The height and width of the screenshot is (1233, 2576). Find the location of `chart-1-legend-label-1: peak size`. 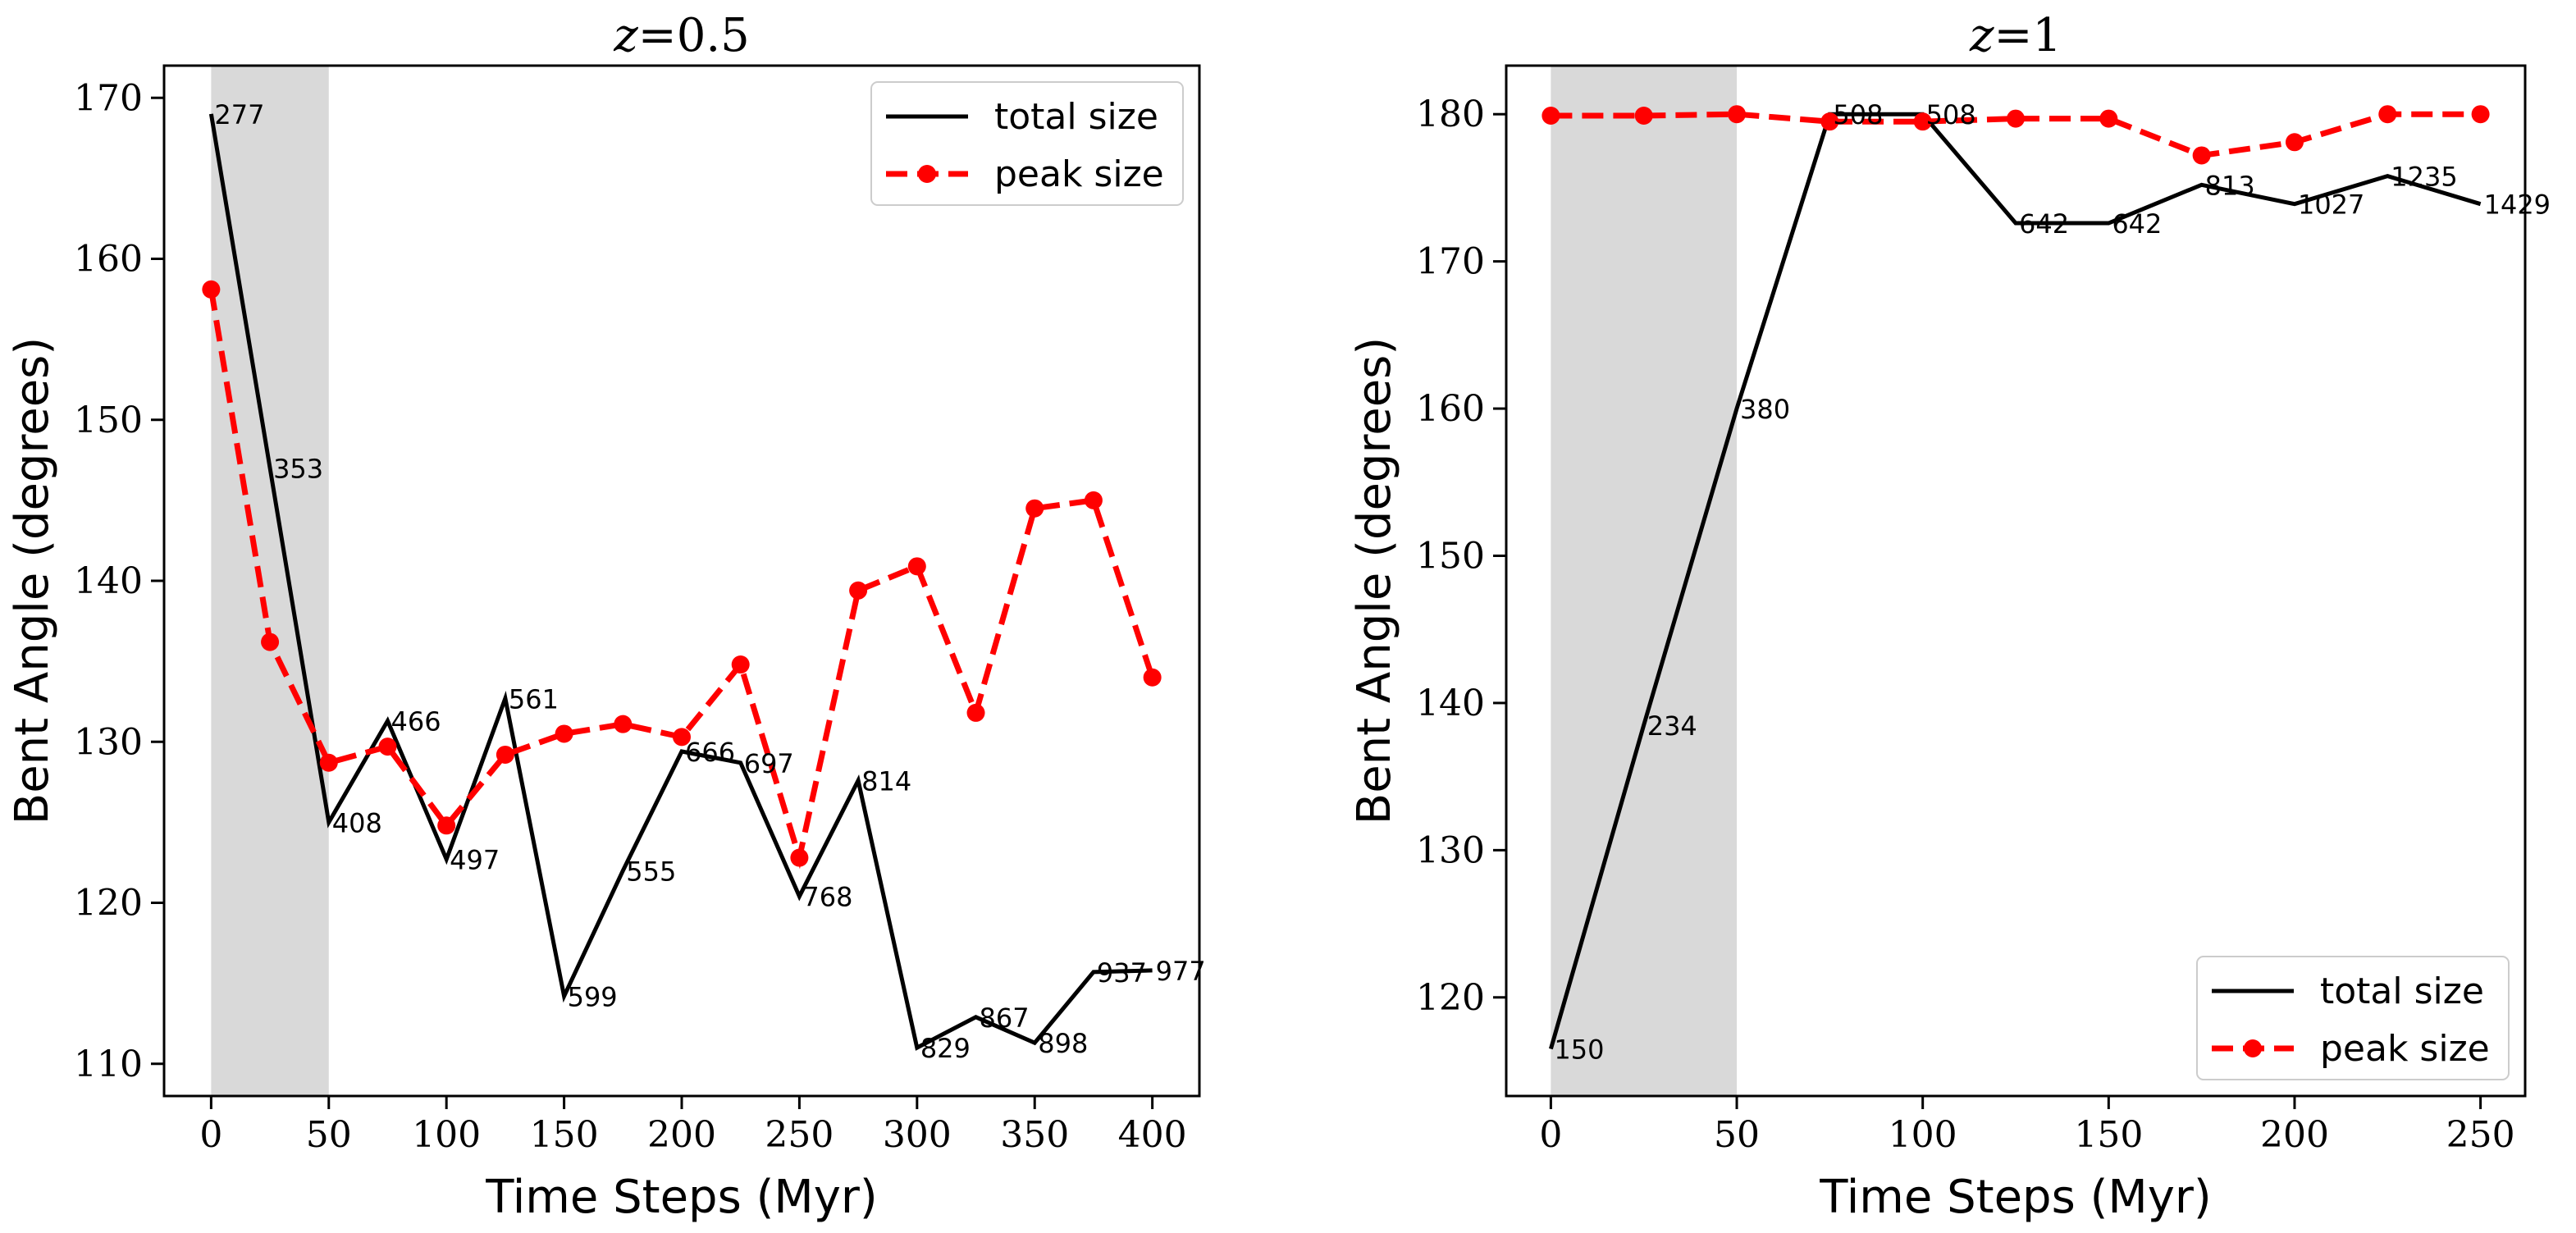

chart-1-legend-label-1: peak size is located at coordinates (2405, 1049).